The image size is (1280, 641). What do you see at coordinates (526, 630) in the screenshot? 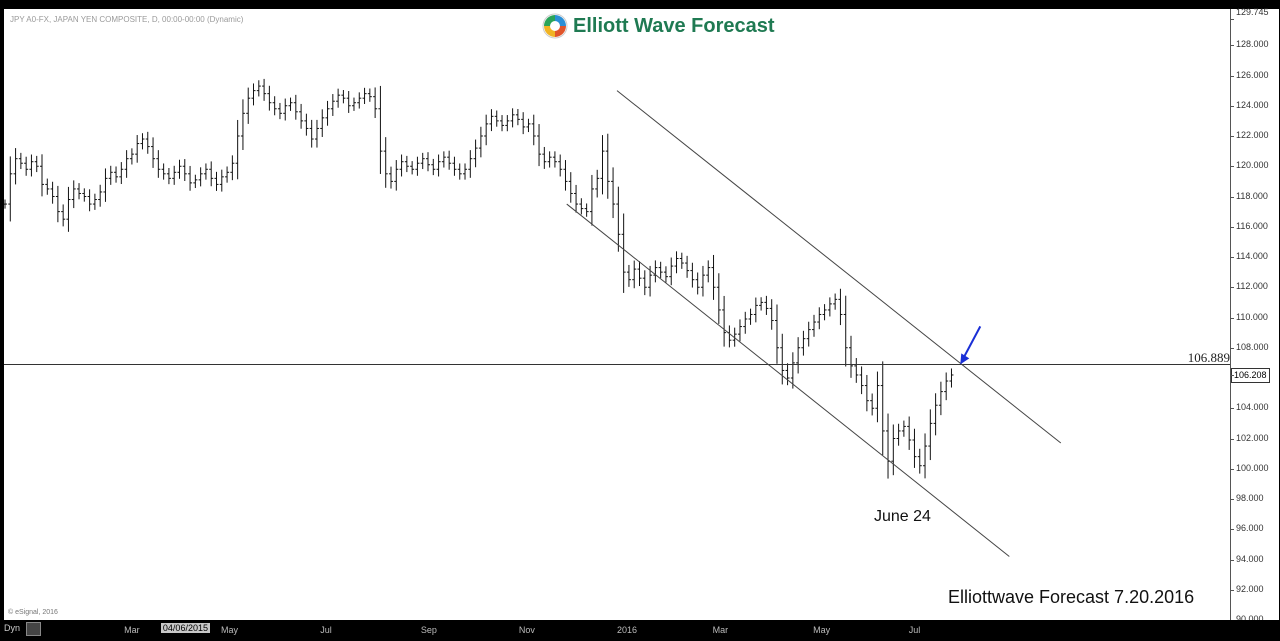
I see `x-tick-label: Nov` at bounding box center [526, 630].